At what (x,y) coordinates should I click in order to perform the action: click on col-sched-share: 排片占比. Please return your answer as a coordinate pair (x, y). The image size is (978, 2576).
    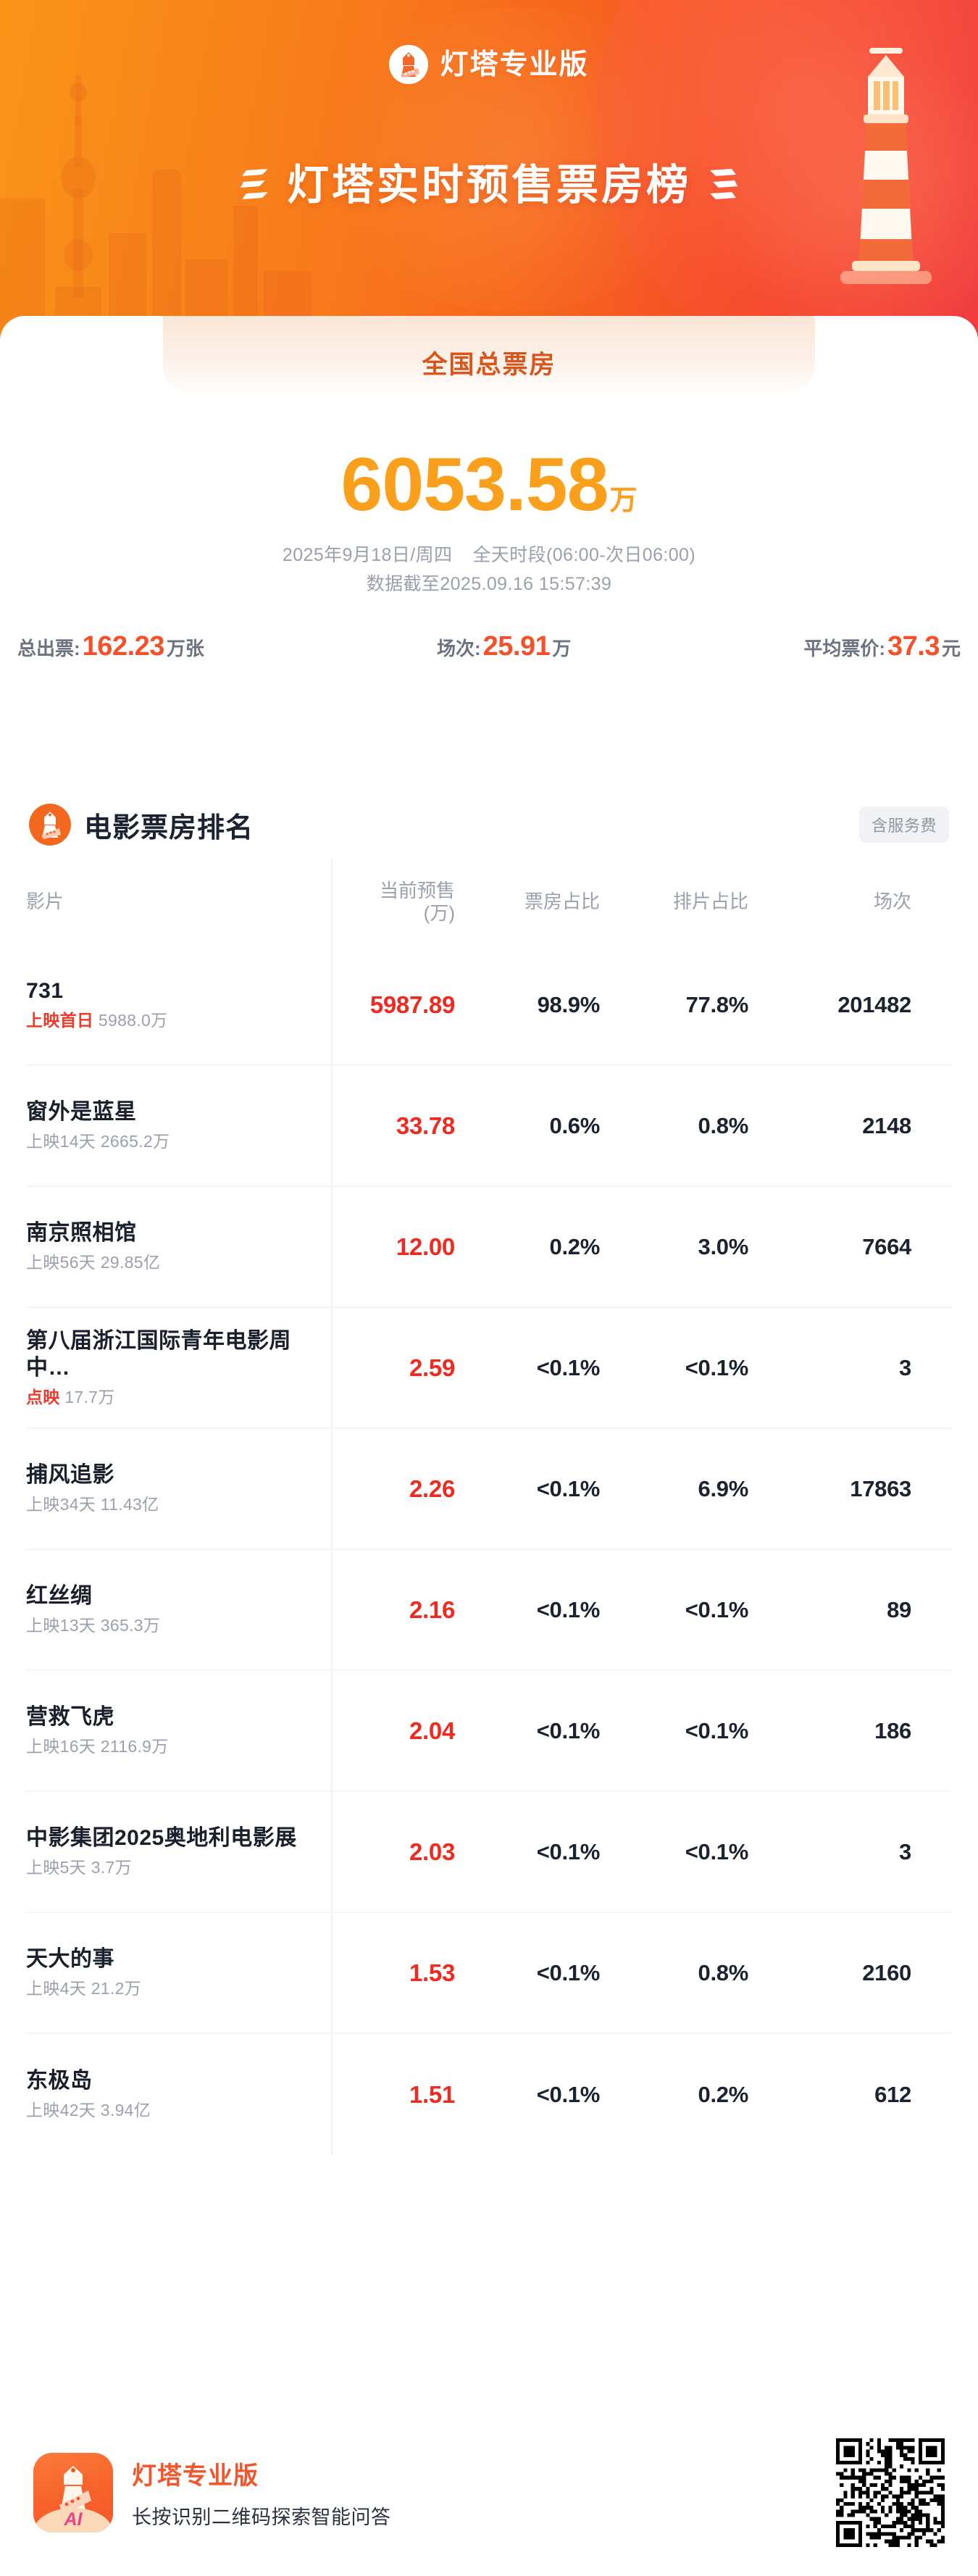
    Looking at the image, I should click on (674, 902).